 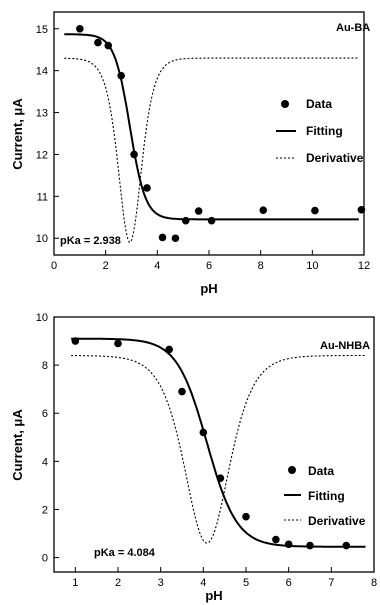 What do you see at coordinates (125, 553) in the screenshot?
I see `pka-label: pKa = 4.084` at bounding box center [125, 553].